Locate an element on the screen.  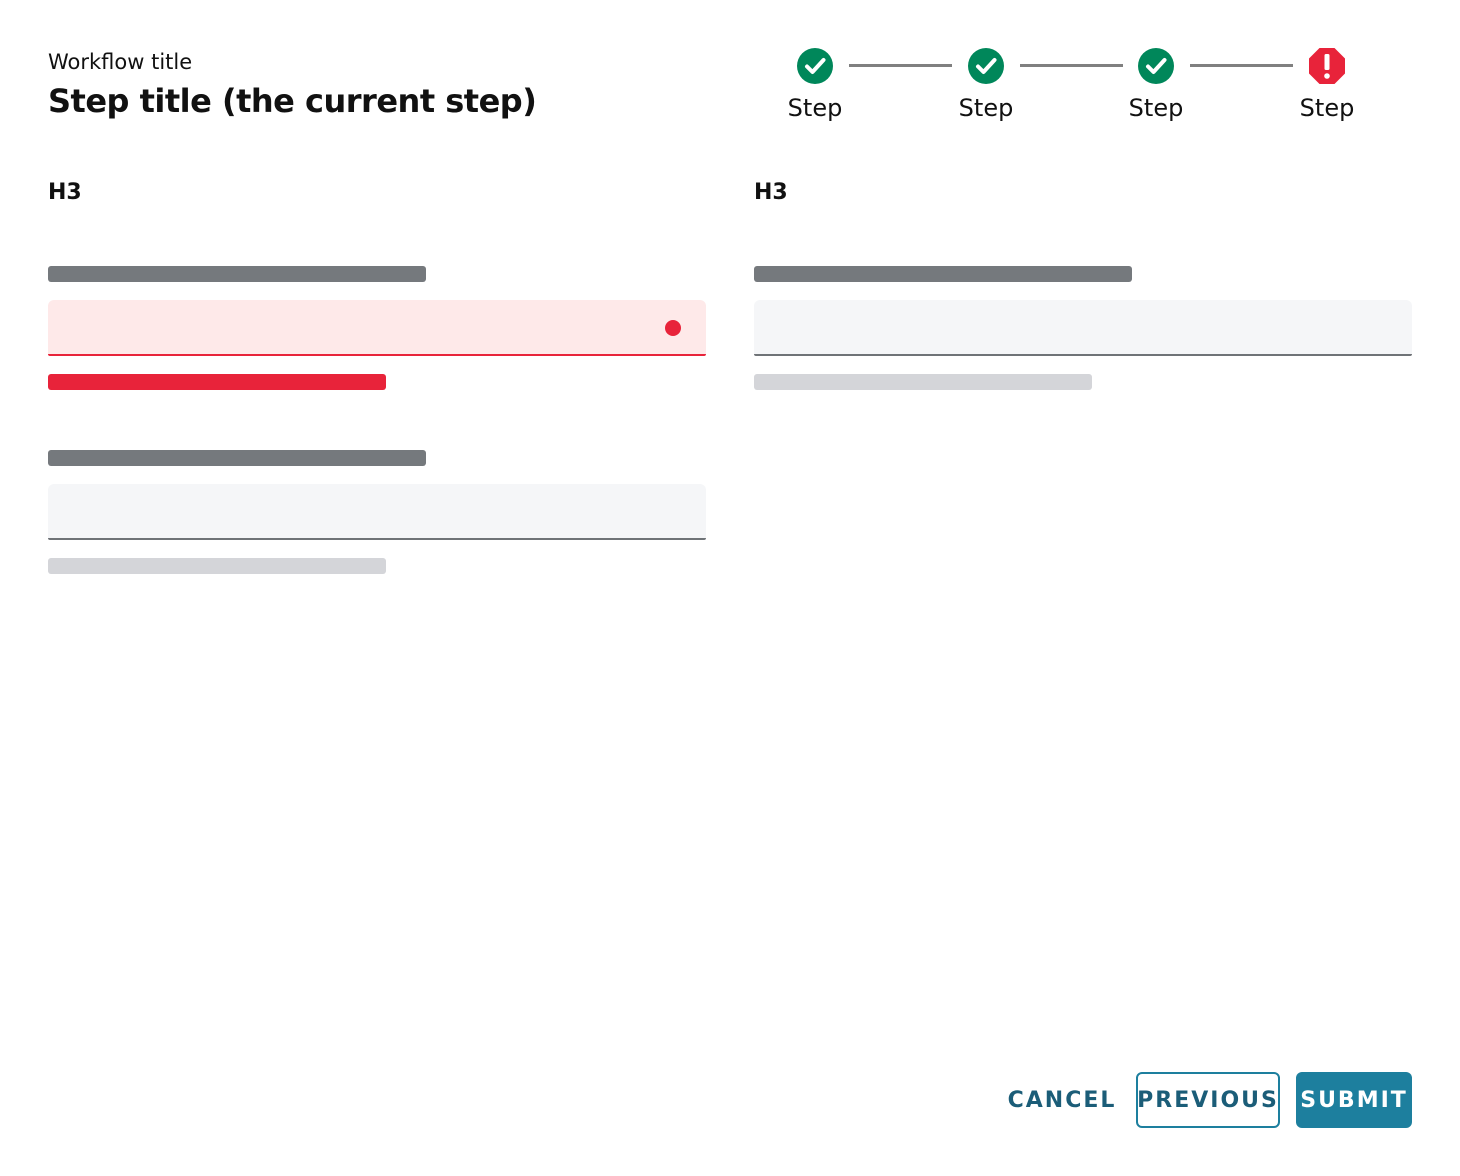
workflow-title: Workflow title is located at coordinates (120, 62).